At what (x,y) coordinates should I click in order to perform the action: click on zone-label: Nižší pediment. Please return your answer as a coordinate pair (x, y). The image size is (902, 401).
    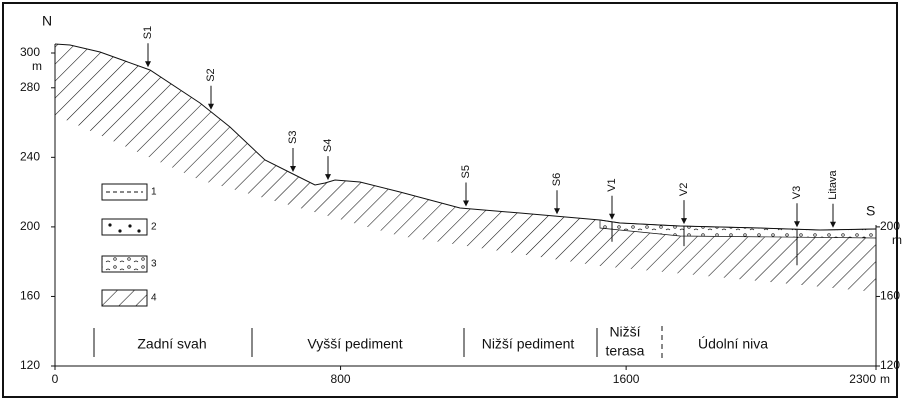
    Looking at the image, I should click on (528, 344).